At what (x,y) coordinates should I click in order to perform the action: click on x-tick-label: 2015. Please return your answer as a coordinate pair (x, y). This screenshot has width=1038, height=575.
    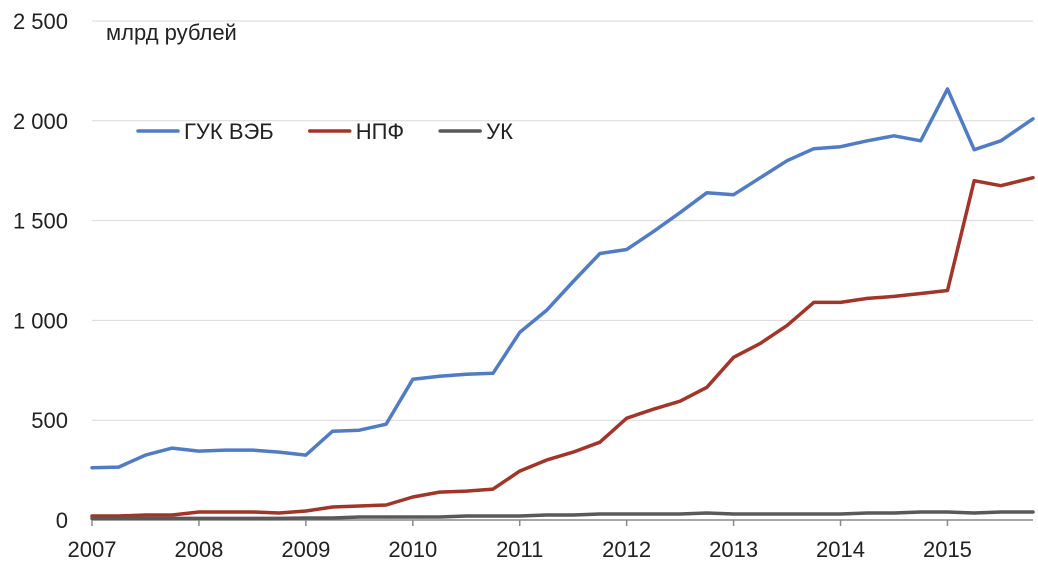
    Looking at the image, I should click on (947, 549).